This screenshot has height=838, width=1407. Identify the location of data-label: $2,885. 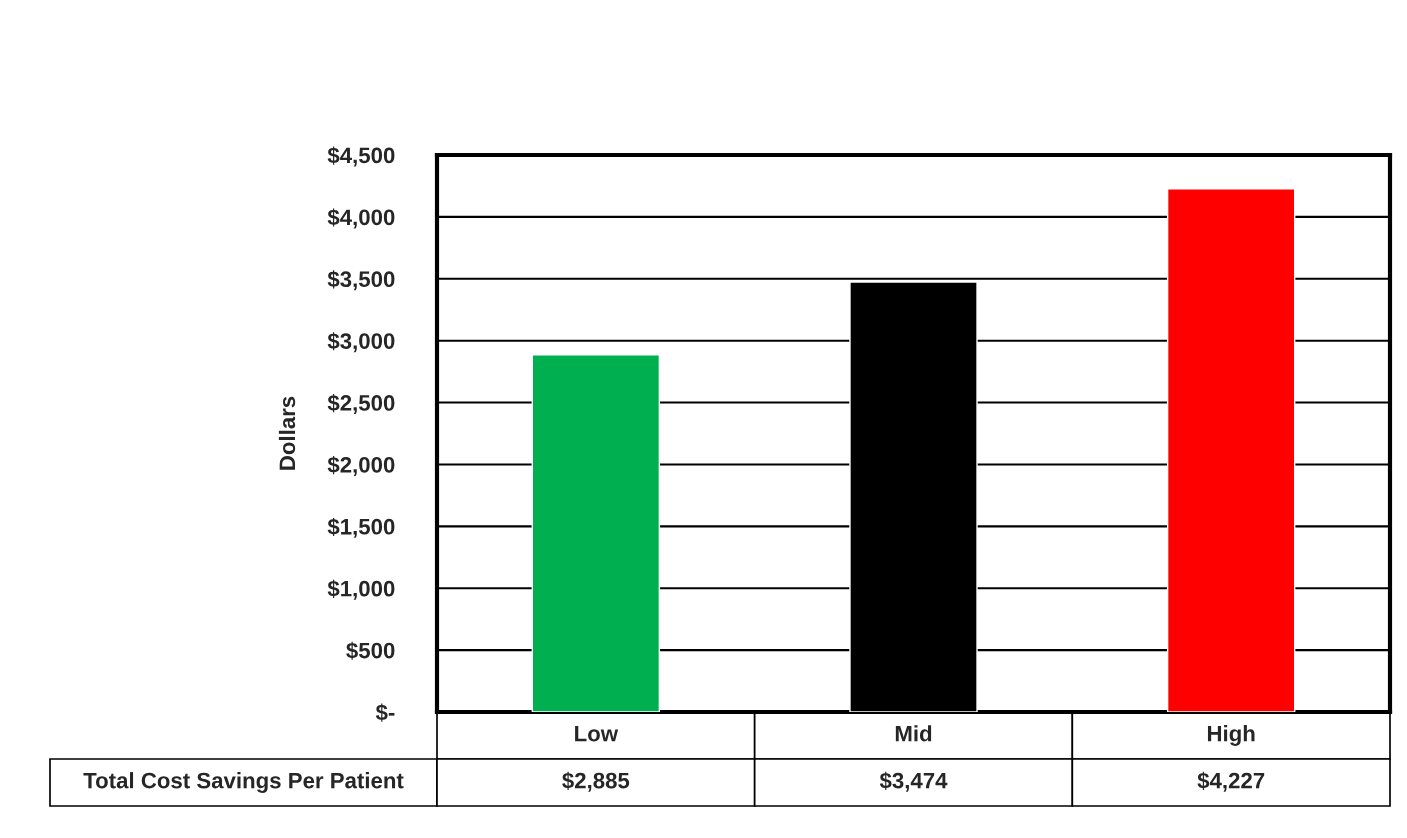
(596, 781).